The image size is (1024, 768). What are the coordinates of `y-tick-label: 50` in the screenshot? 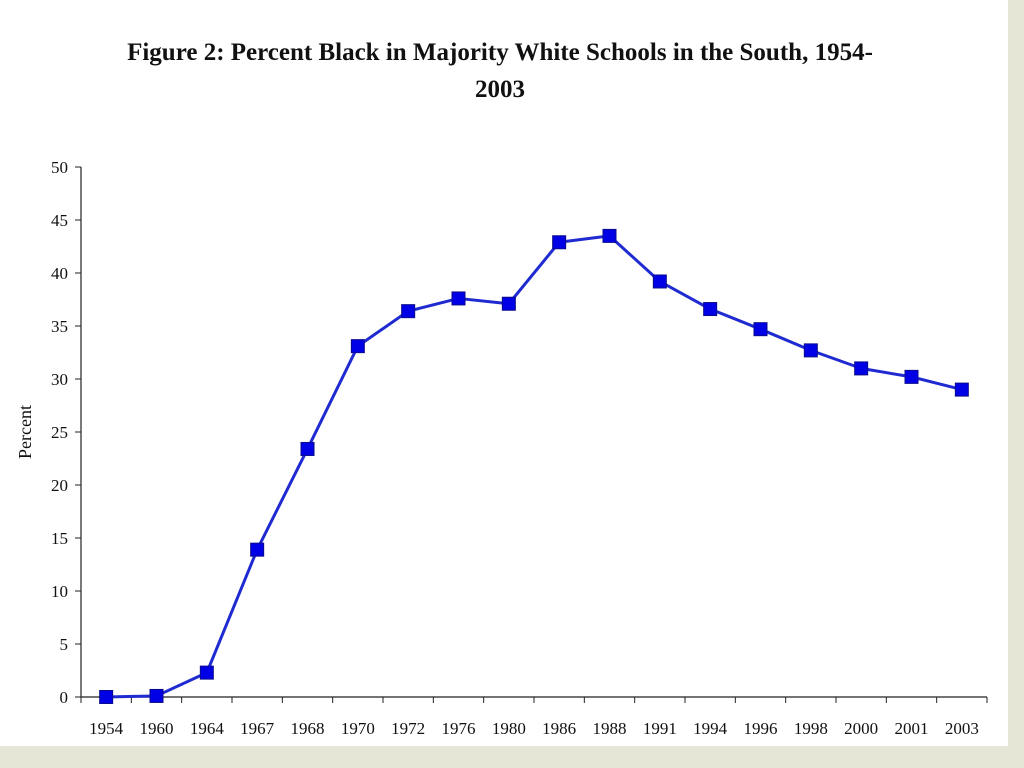 It's located at (59, 167).